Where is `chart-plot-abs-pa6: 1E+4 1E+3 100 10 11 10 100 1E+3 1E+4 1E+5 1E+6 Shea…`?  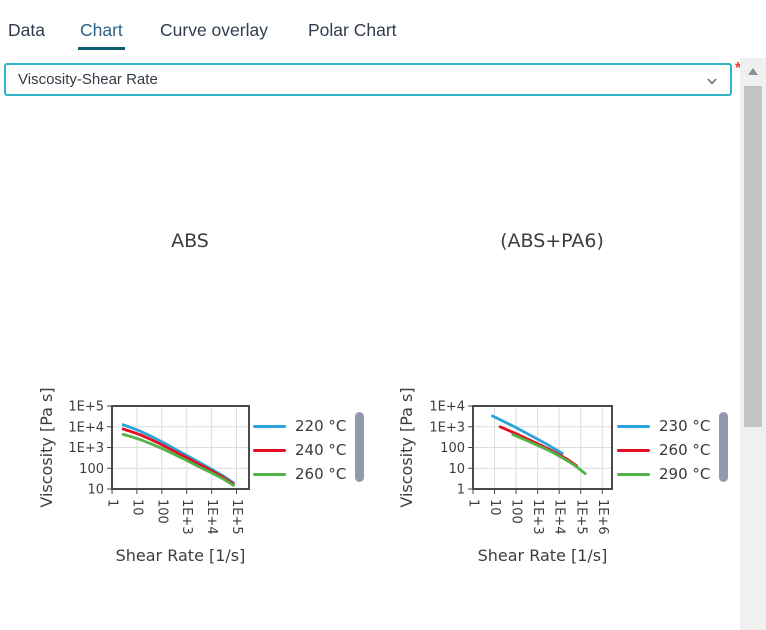 chart-plot-abs-pa6: 1E+4 1E+3 100 10 11 10 100 1E+3 1E+4 1E+5 1E+6 Shea… is located at coordinates (505, 476).